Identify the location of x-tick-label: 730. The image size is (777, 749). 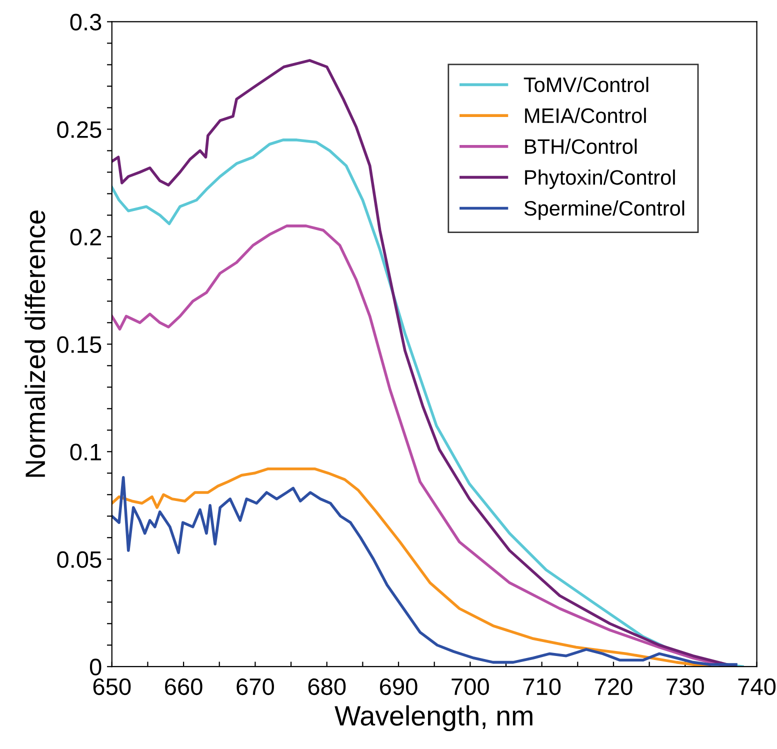
(685, 687).